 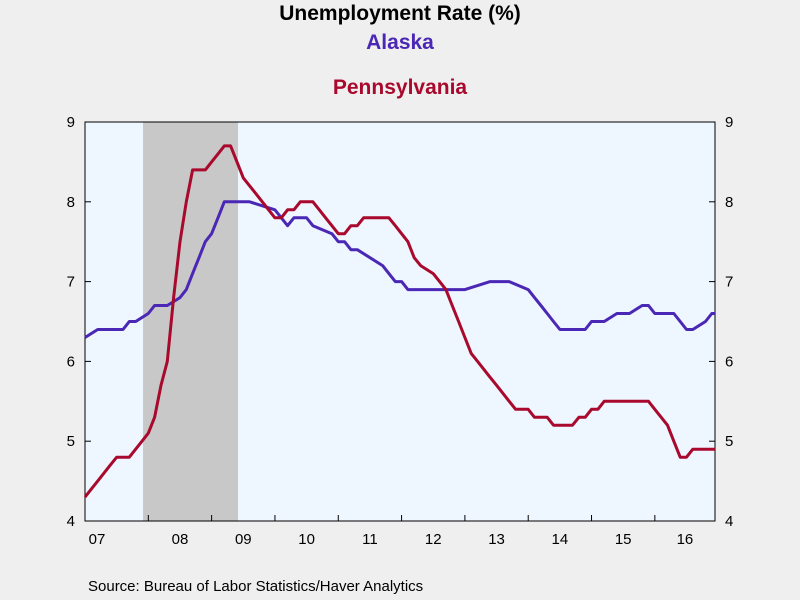 What do you see at coordinates (71, 361) in the screenshot?
I see `y-tick-label-left: 6` at bounding box center [71, 361].